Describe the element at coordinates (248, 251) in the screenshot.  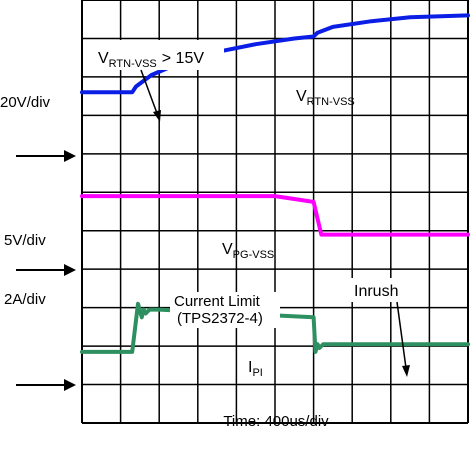
I see `ch2-name: VPG-VSS` at that location.